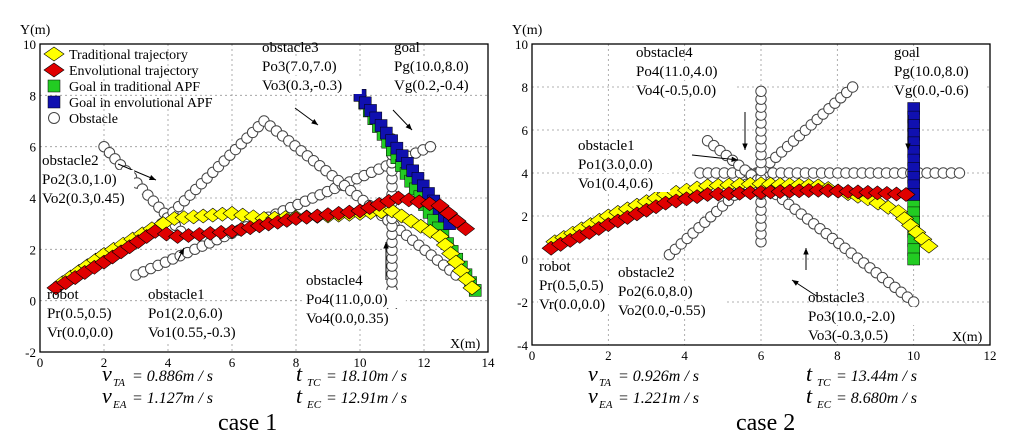 Image resolution: width=1015 pixels, height=445 pixels. I want to click on x-tick-label: 2, so click(608, 355).